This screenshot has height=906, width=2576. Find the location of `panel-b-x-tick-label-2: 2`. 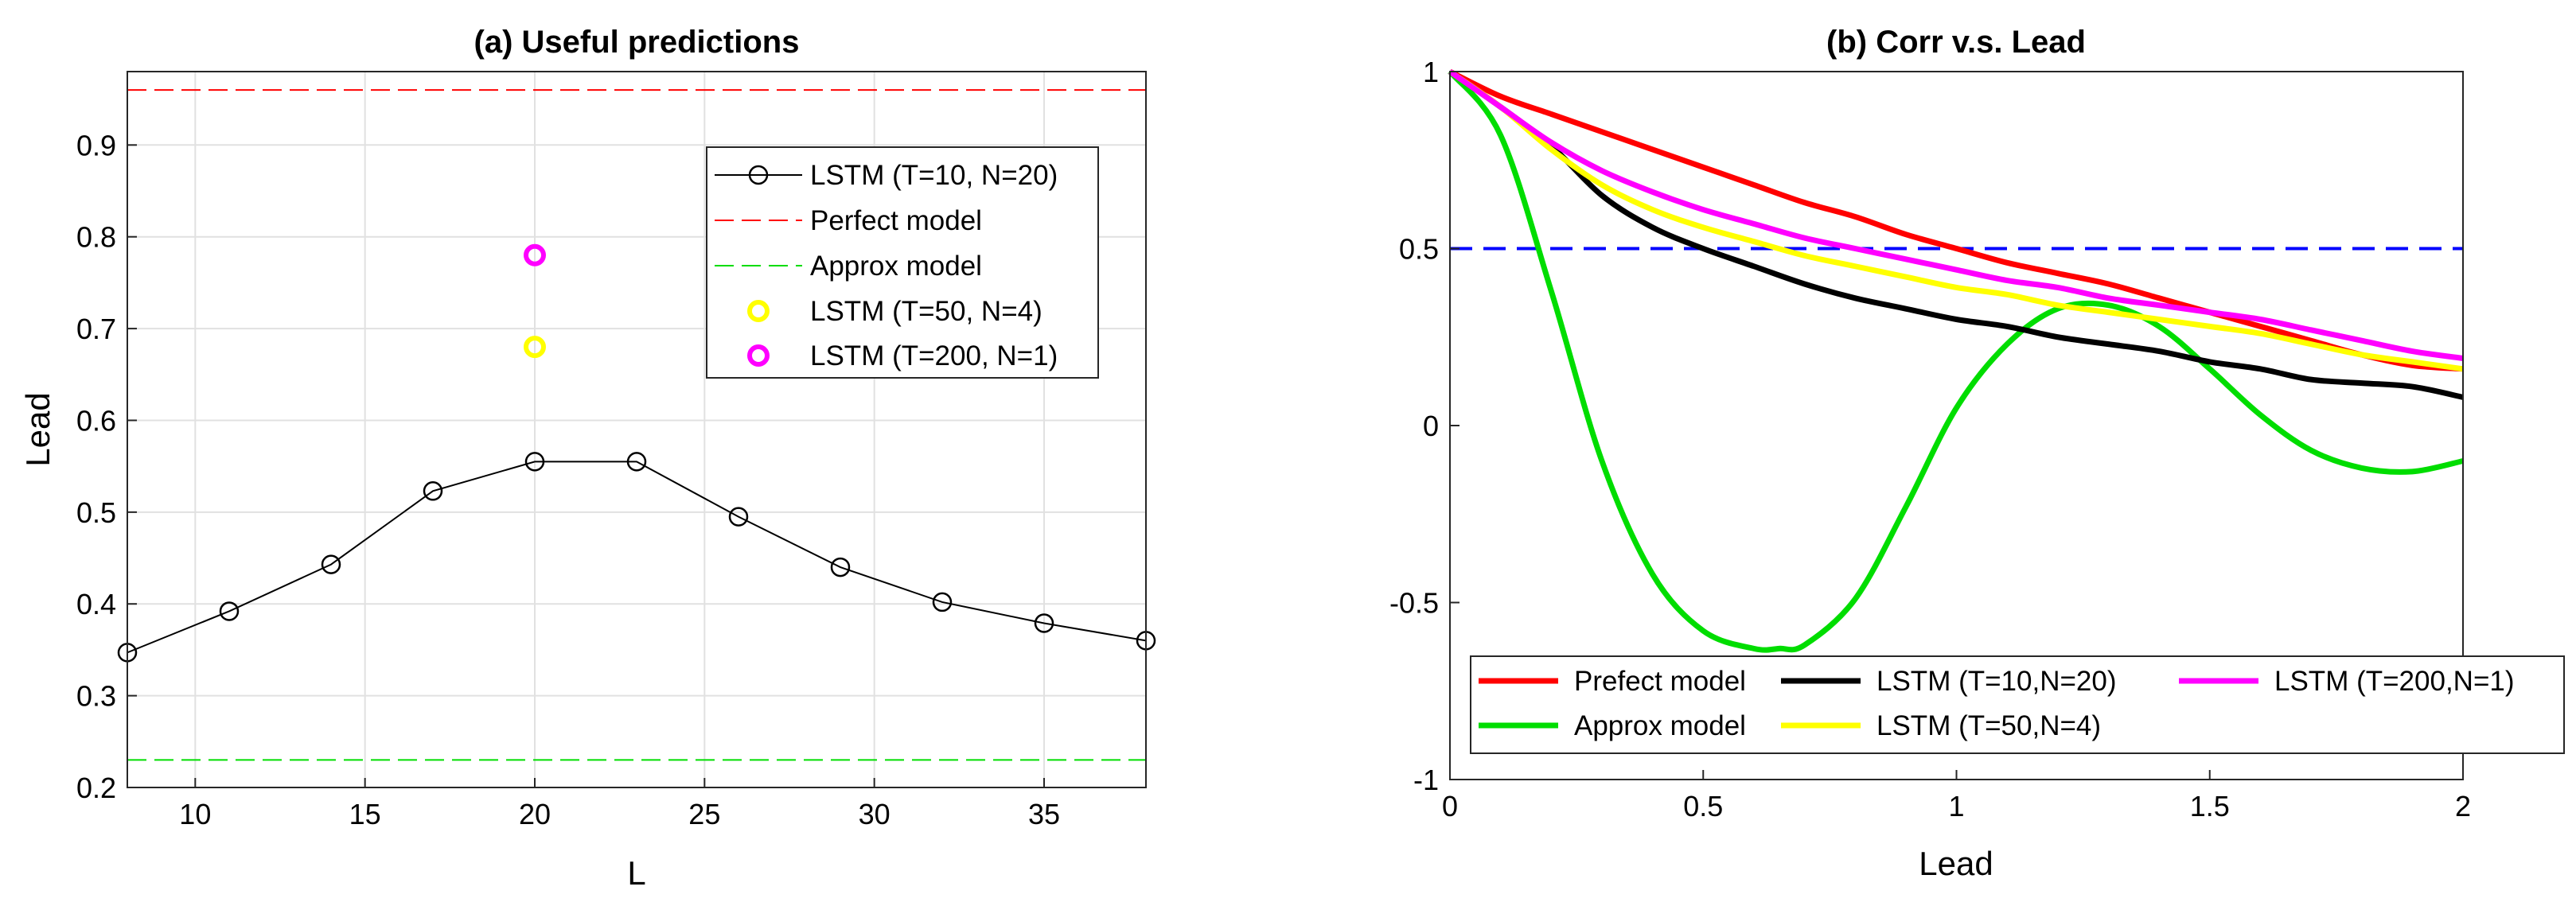

panel-b-x-tick-label-2: 2 is located at coordinates (2463, 806).